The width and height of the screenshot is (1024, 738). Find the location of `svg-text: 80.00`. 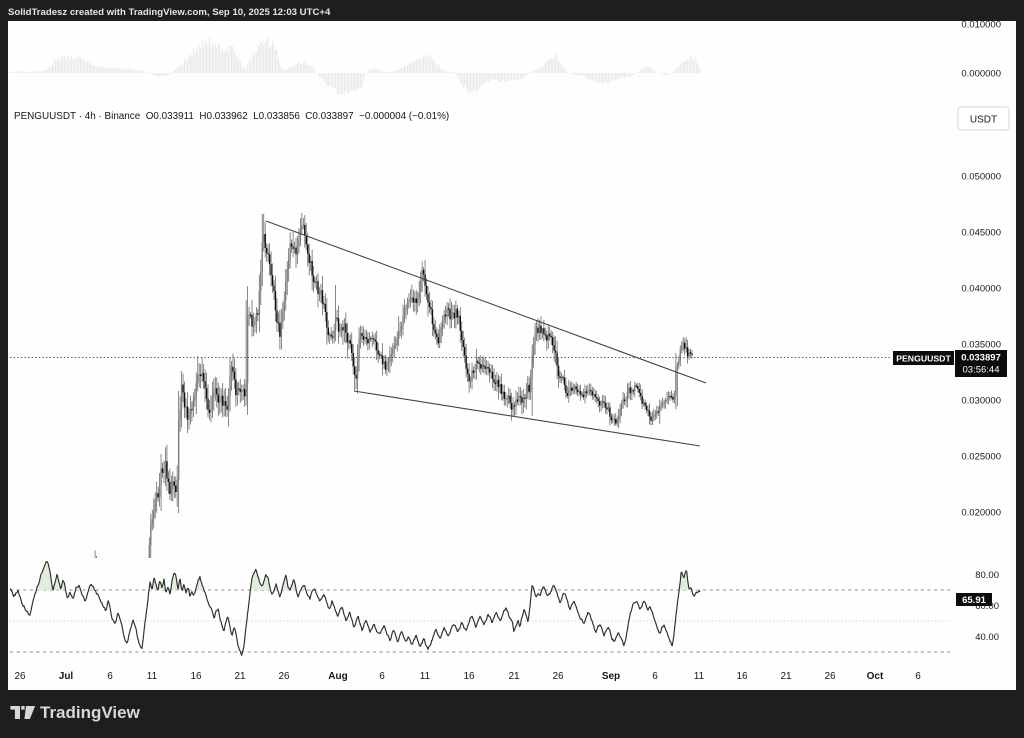

svg-text: 80.00 is located at coordinates (987, 575).